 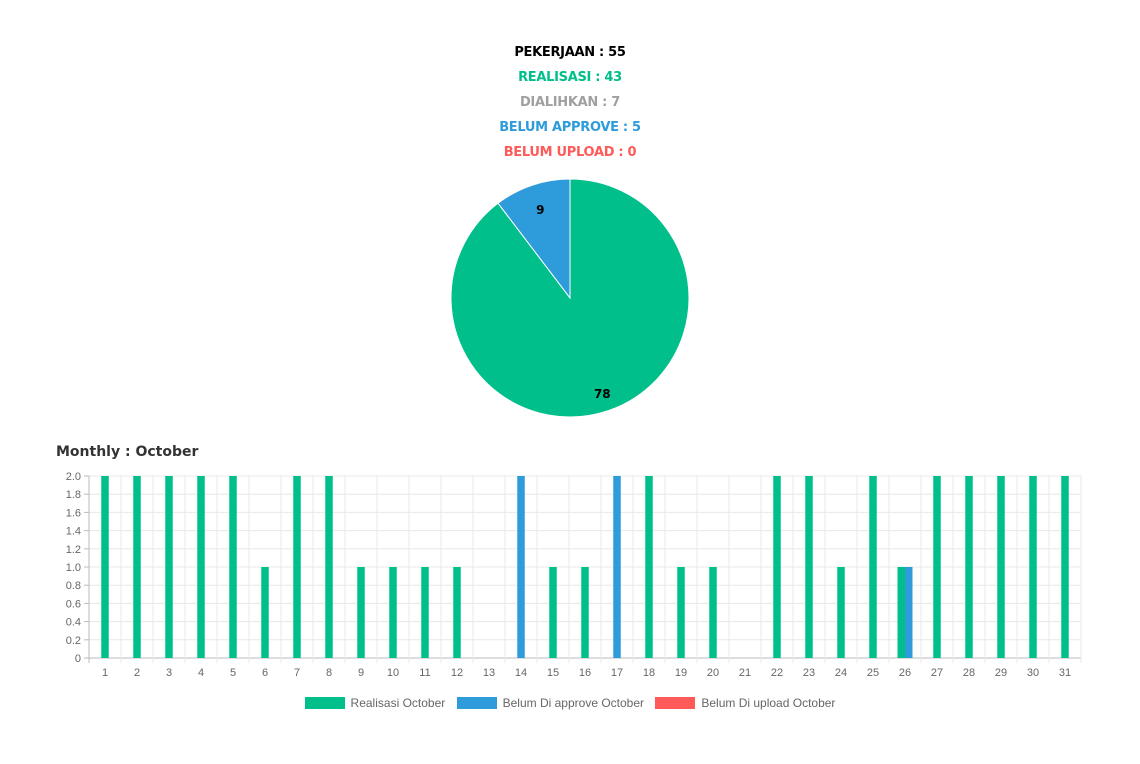 What do you see at coordinates (573, 703) in the screenshot?
I see `legend-label-belum-approve: Belum Di approve October` at bounding box center [573, 703].